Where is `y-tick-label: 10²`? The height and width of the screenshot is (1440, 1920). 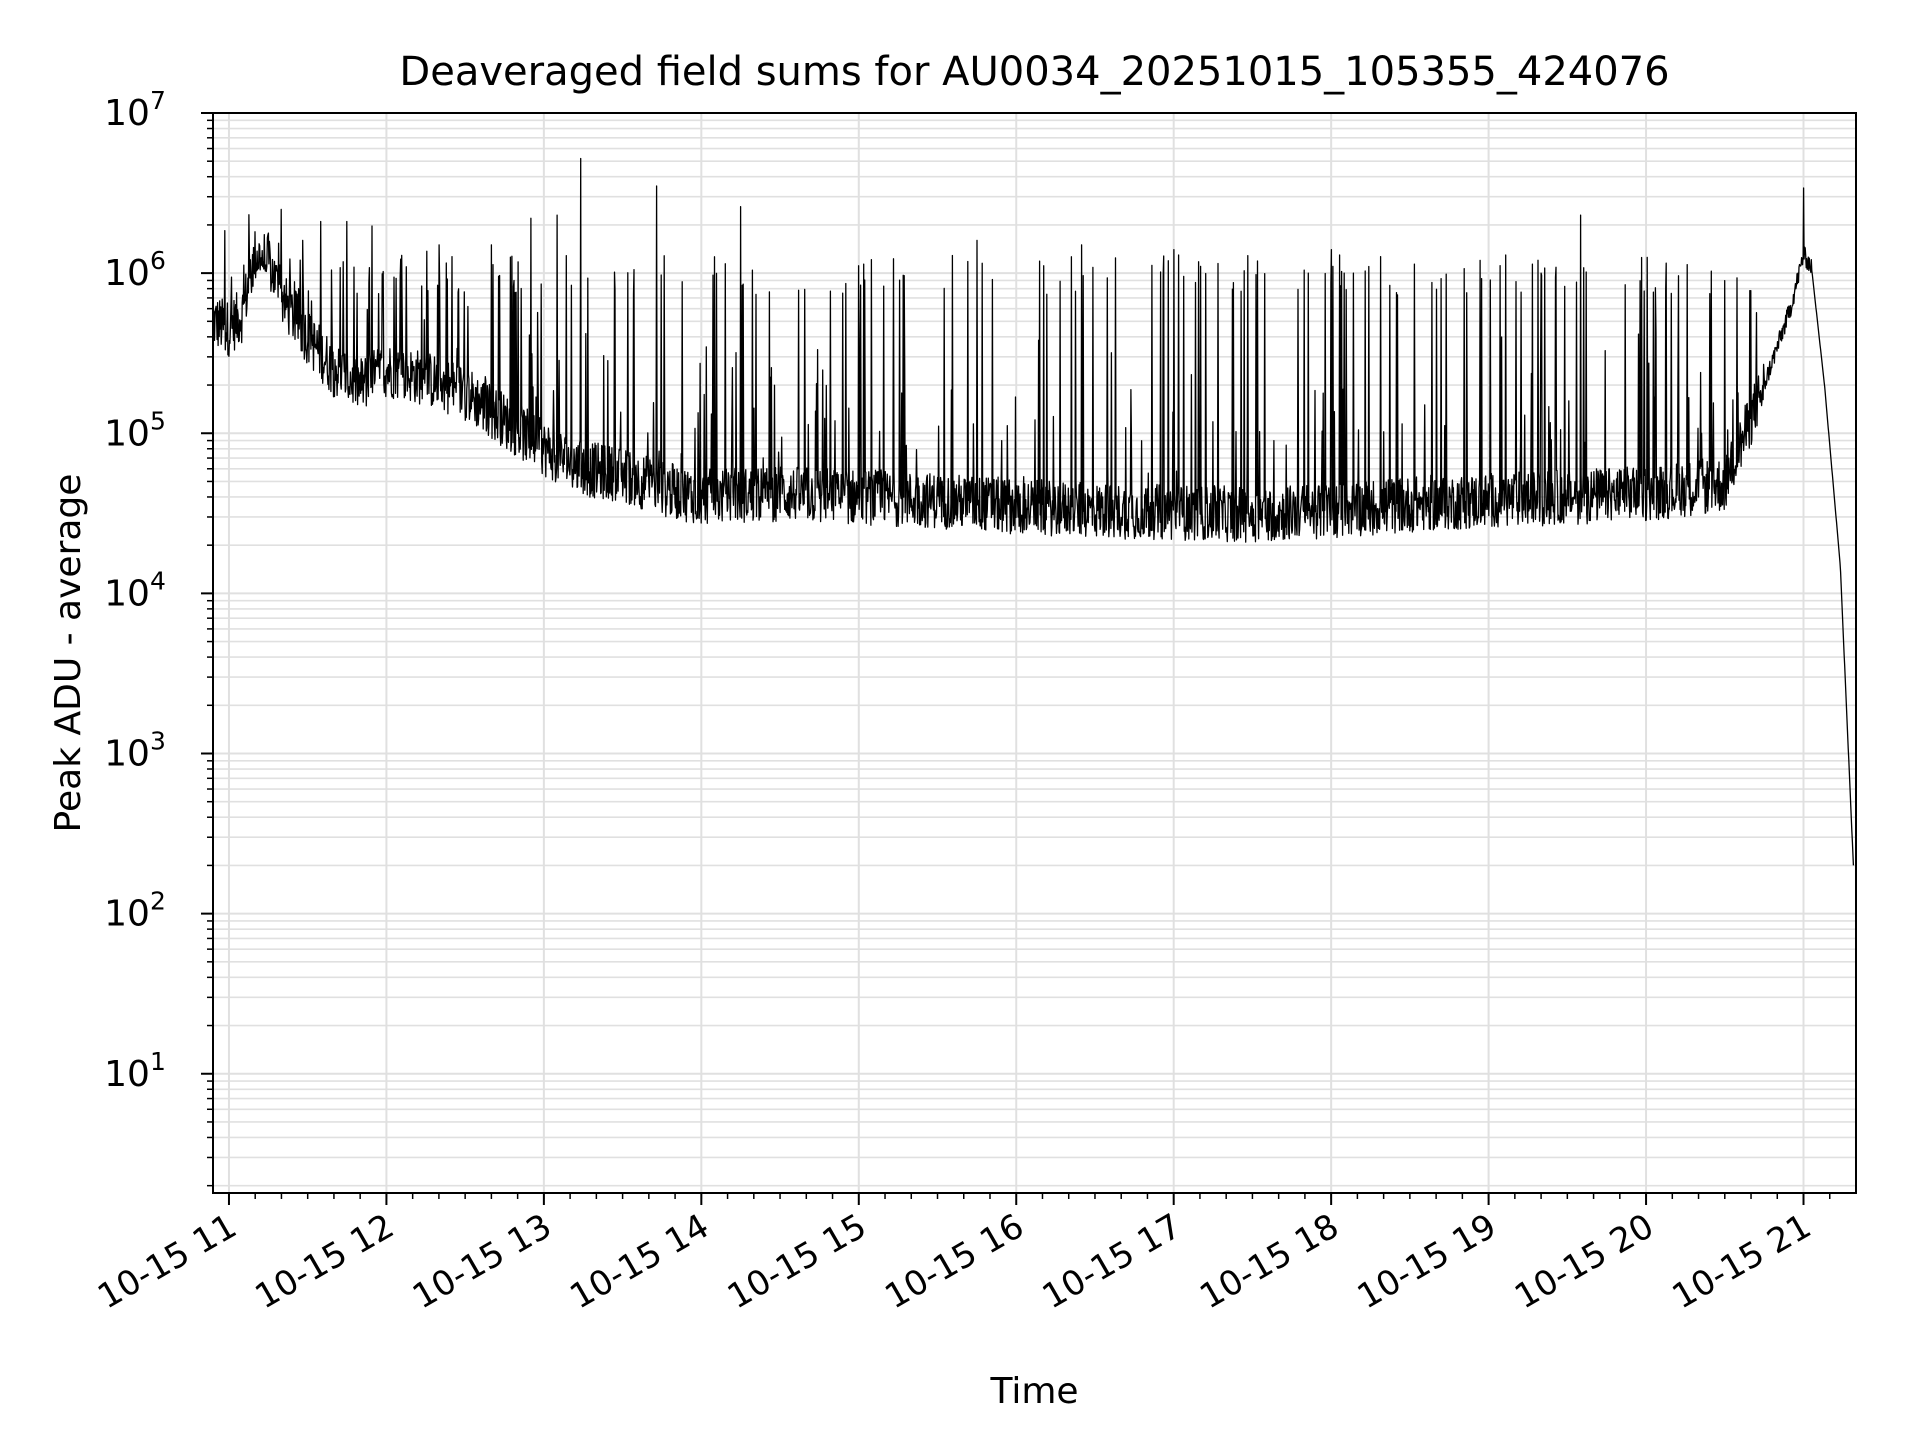 y-tick-label: 10² is located at coordinates (135, 911).